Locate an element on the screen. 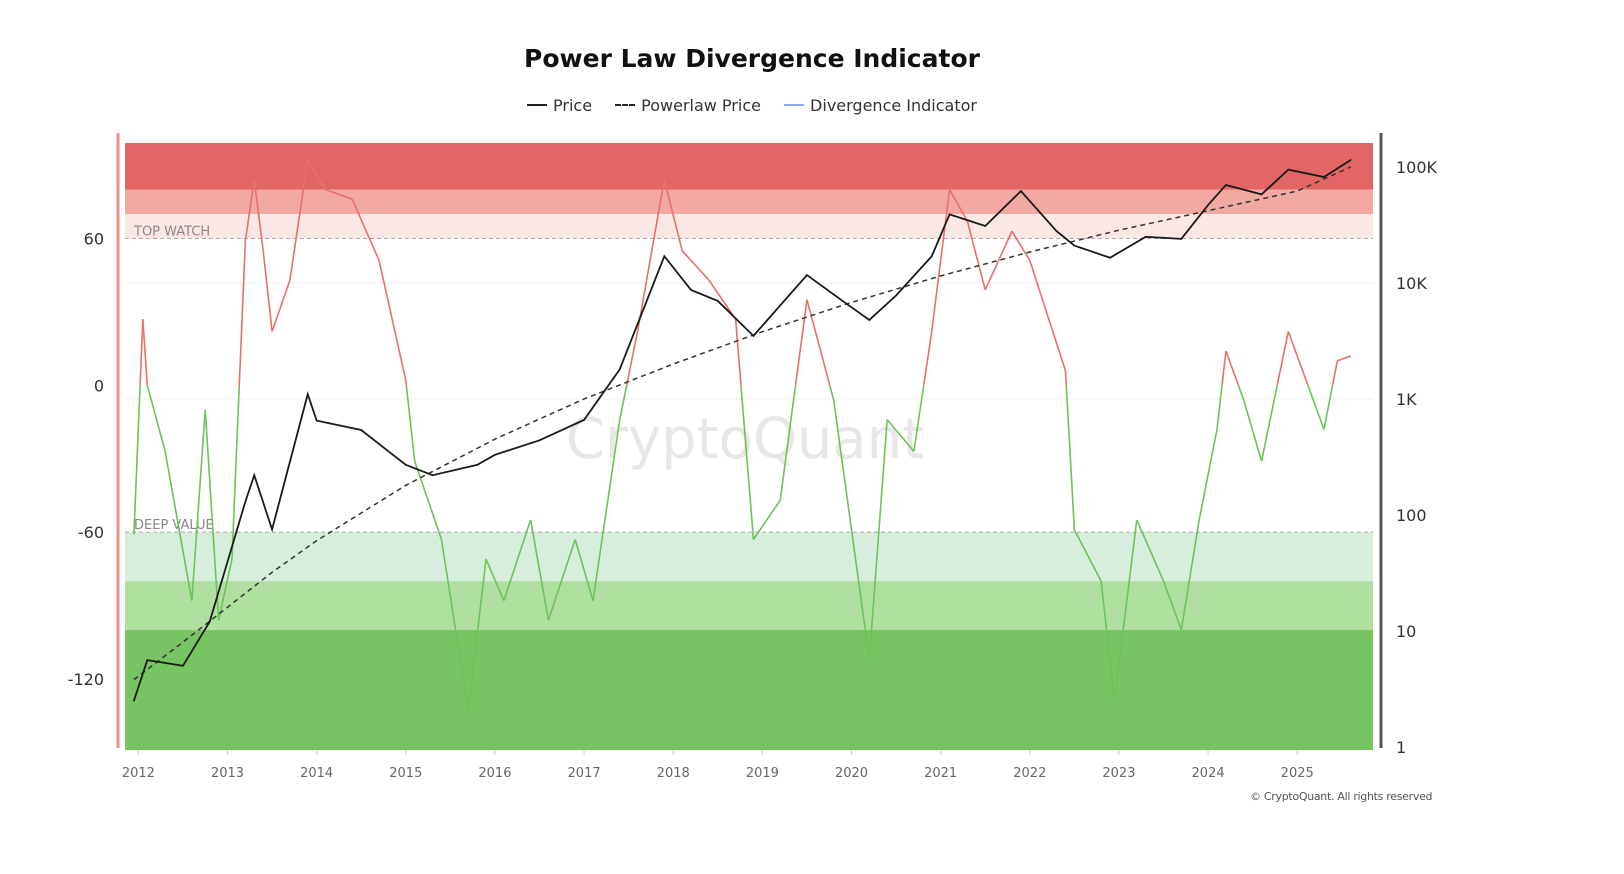  x-tick-label: 2017 is located at coordinates (584, 773).